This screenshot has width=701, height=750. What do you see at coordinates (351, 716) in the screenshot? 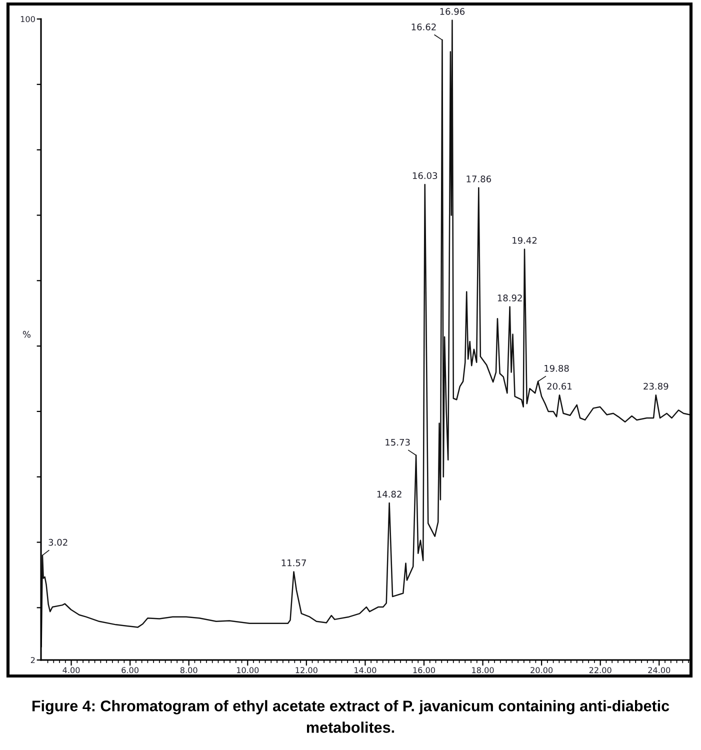
I see `caption: Figure 4: Chromatogram of ethyl acetate extract of P. javanicum containing anti-diabetic metabolites.` at bounding box center [351, 716].